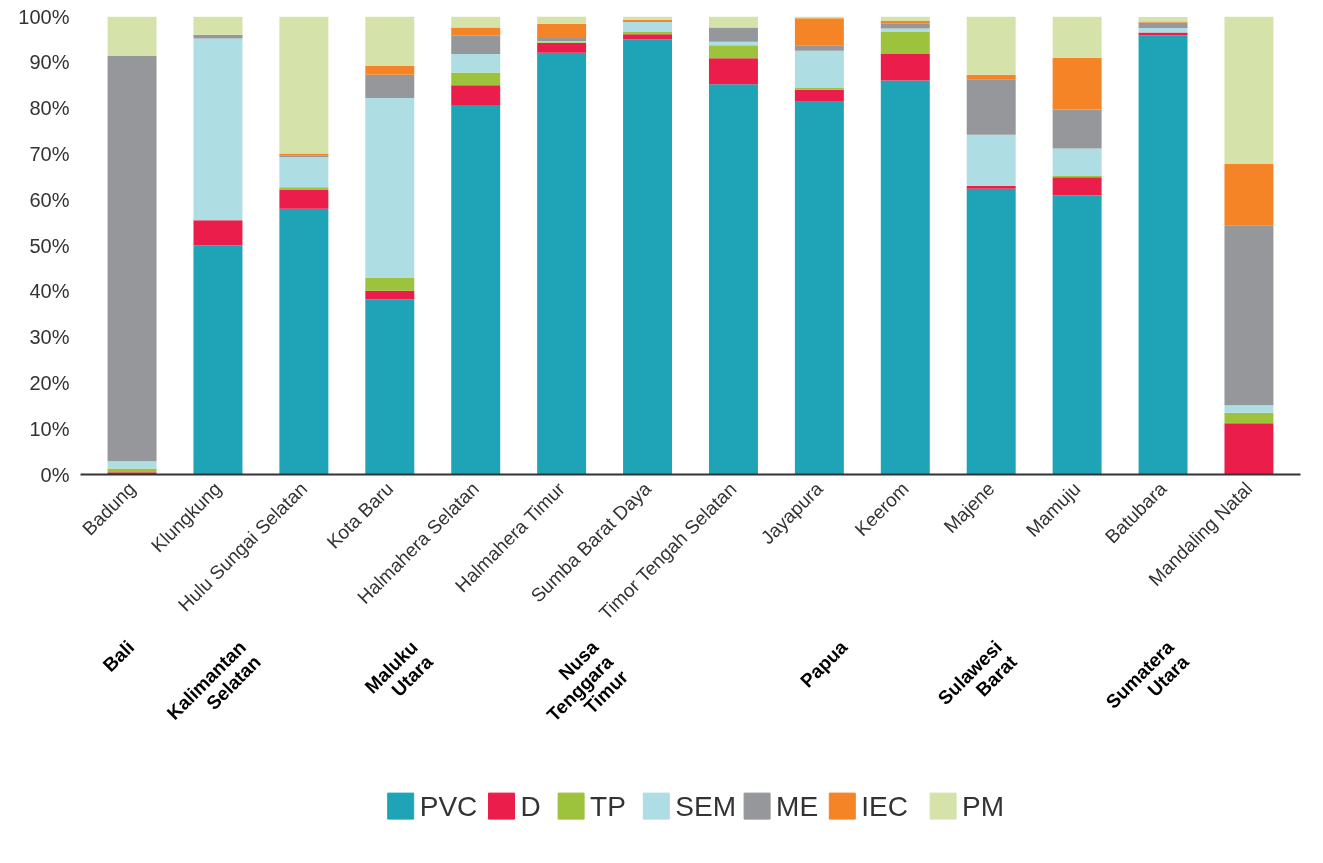 This screenshot has width=1323, height=863. Describe the element at coordinates (49, 153) in the screenshot. I see `y-tick-label: 70%` at that location.